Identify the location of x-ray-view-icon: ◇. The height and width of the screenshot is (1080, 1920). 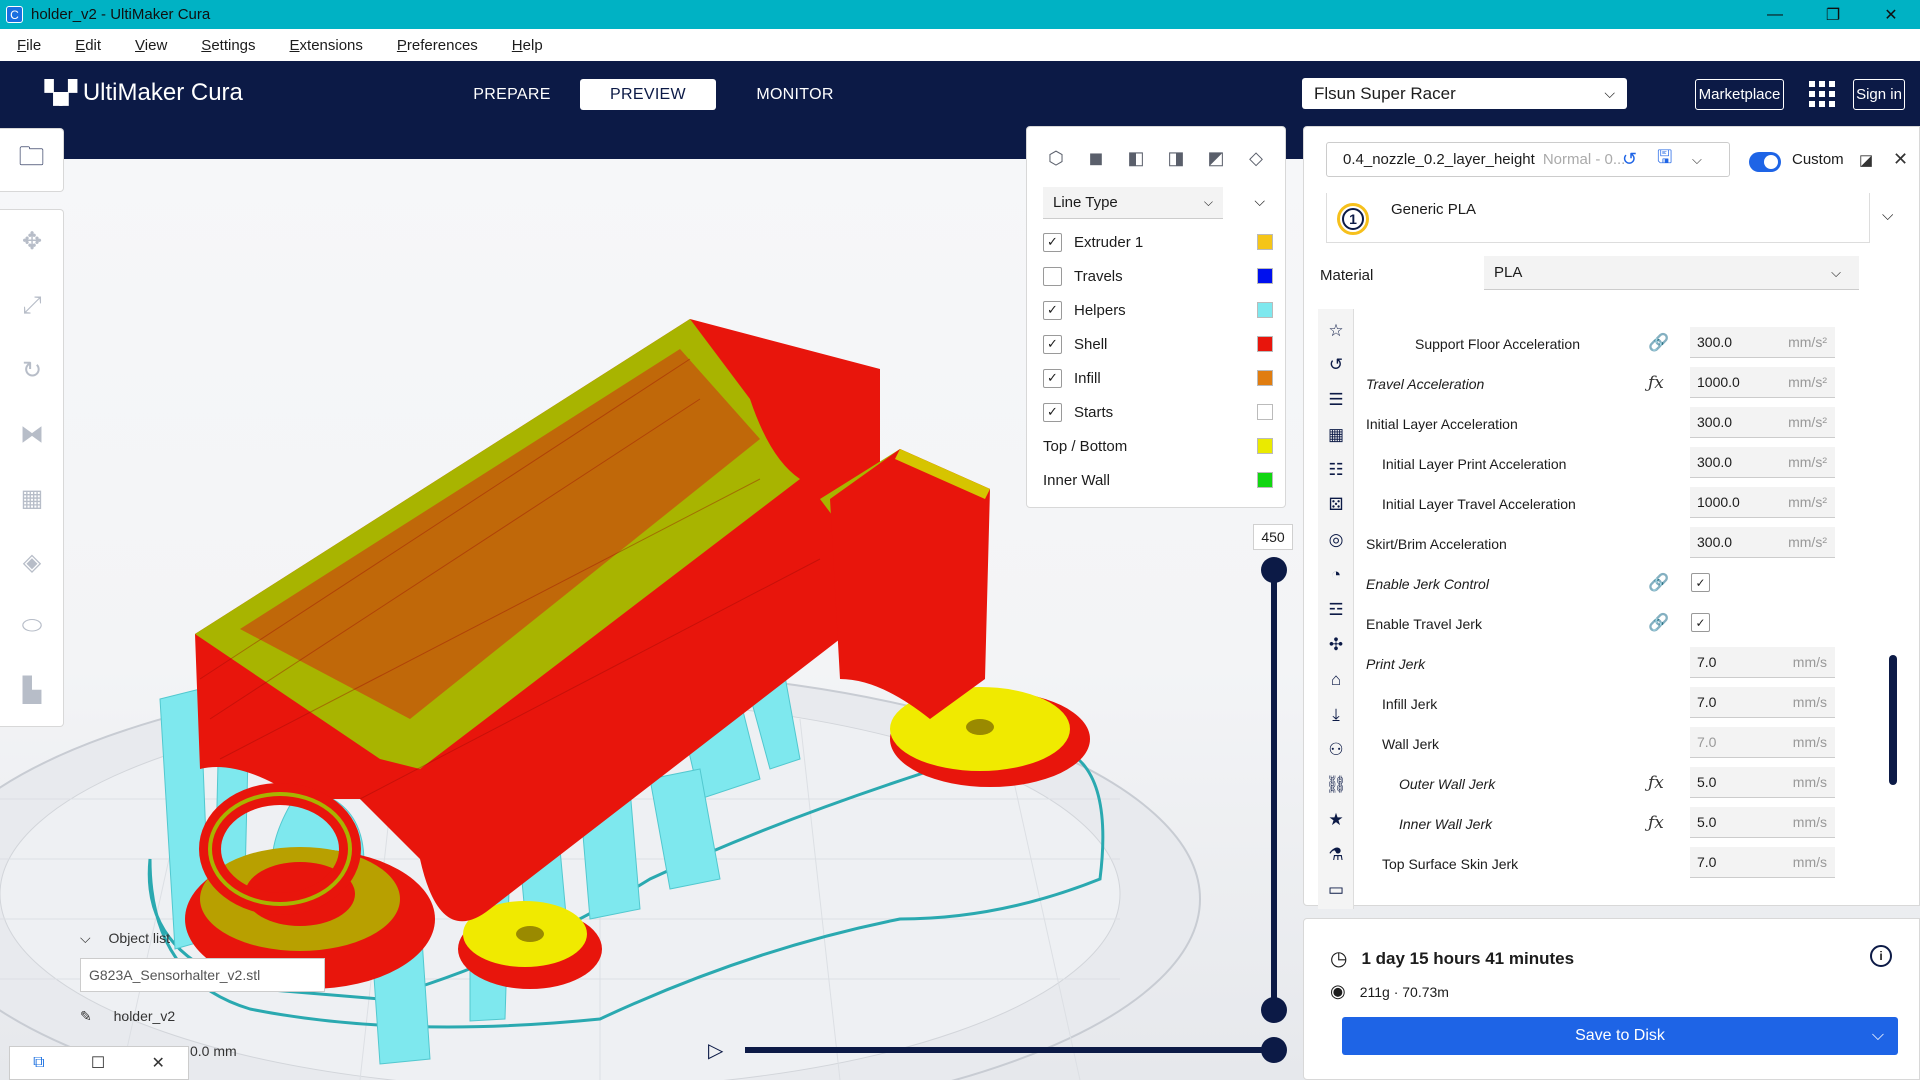
(1256, 157).